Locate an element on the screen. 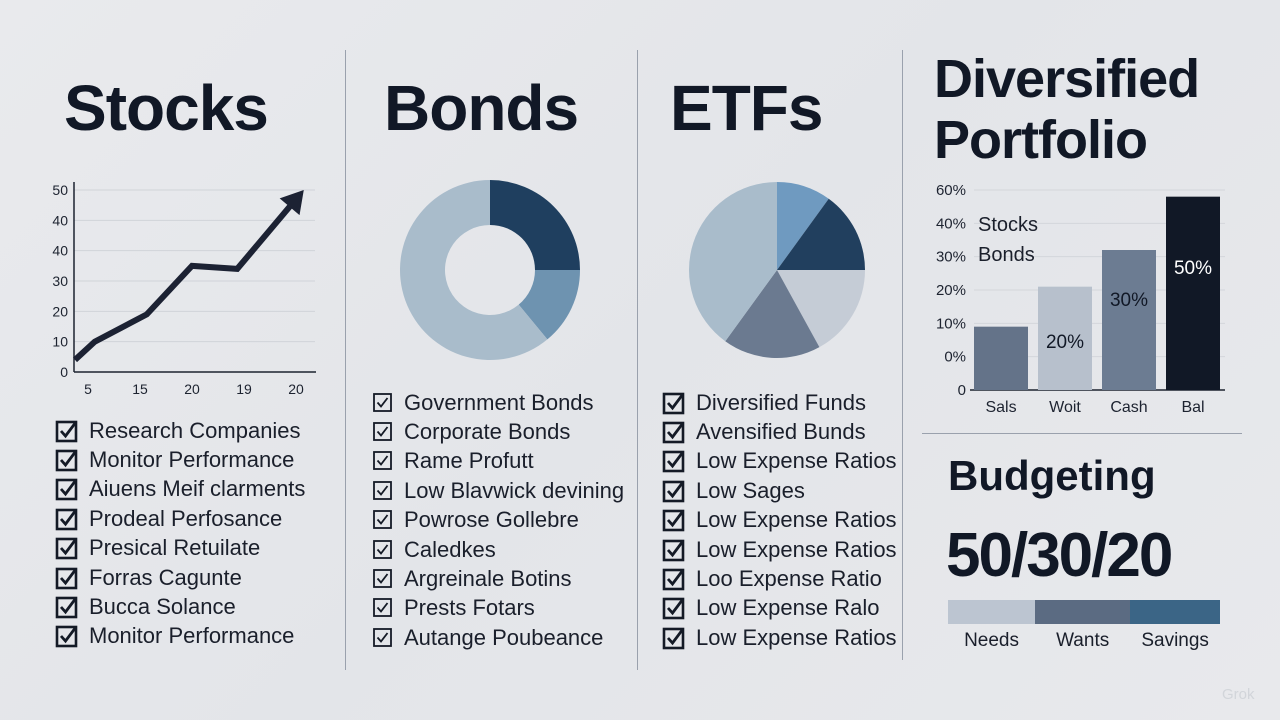 The image size is (1280, 720). y-tick-label: 30 is located at coordinates (60, 281).